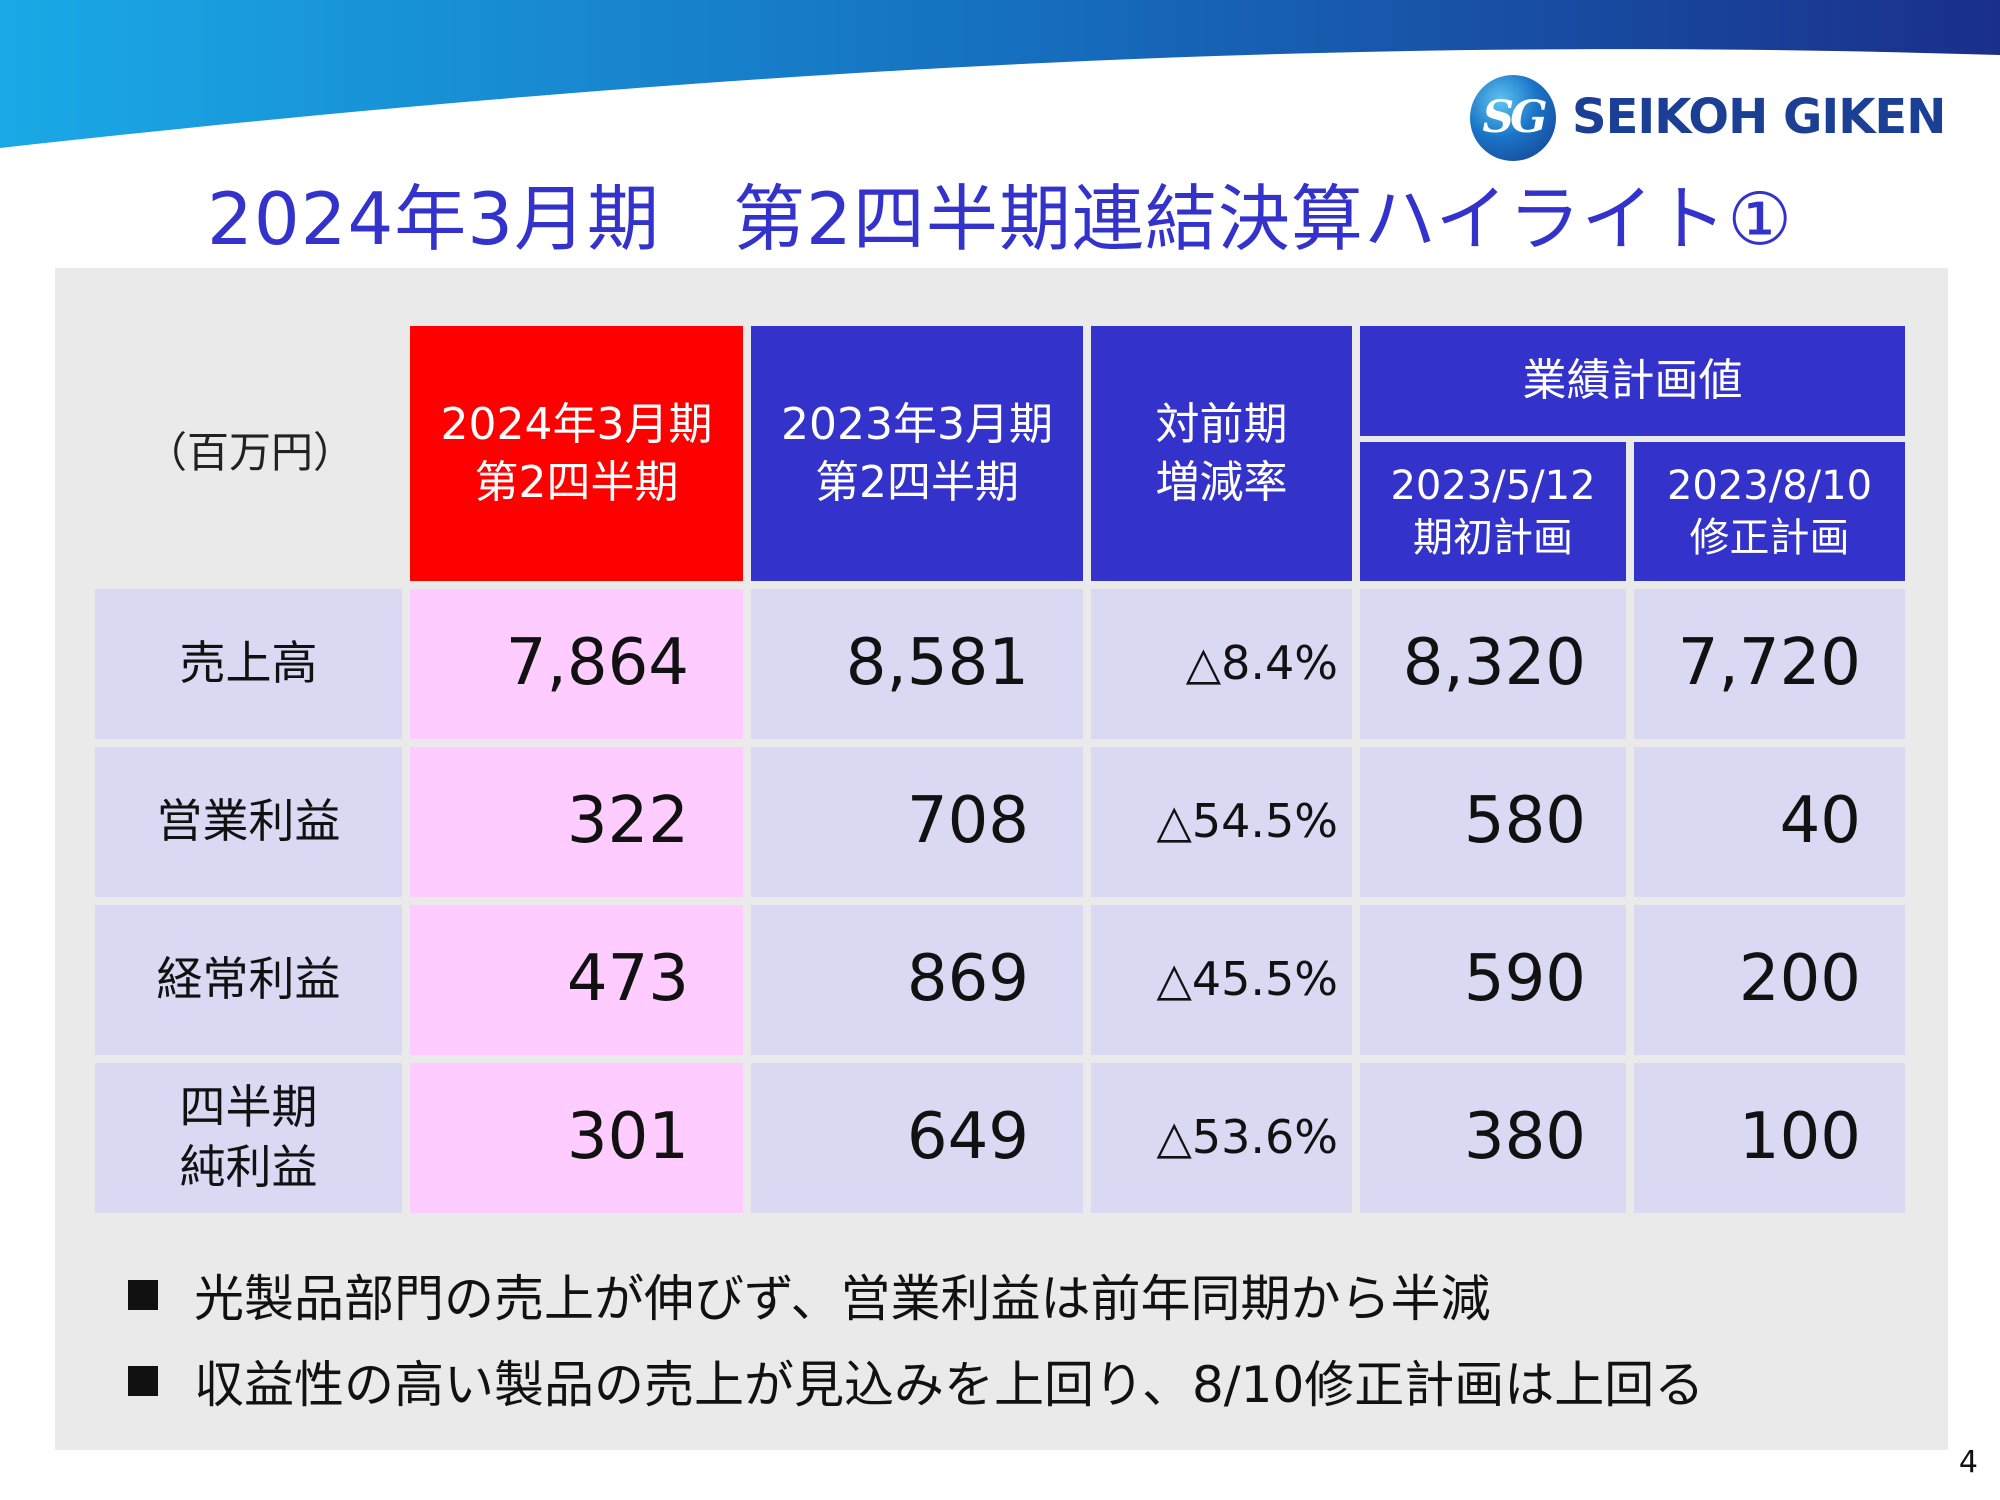  Describe the element at coordinates (1221, 822) in the screenshot. I see `value-change-rate: △54.5%` at that location.